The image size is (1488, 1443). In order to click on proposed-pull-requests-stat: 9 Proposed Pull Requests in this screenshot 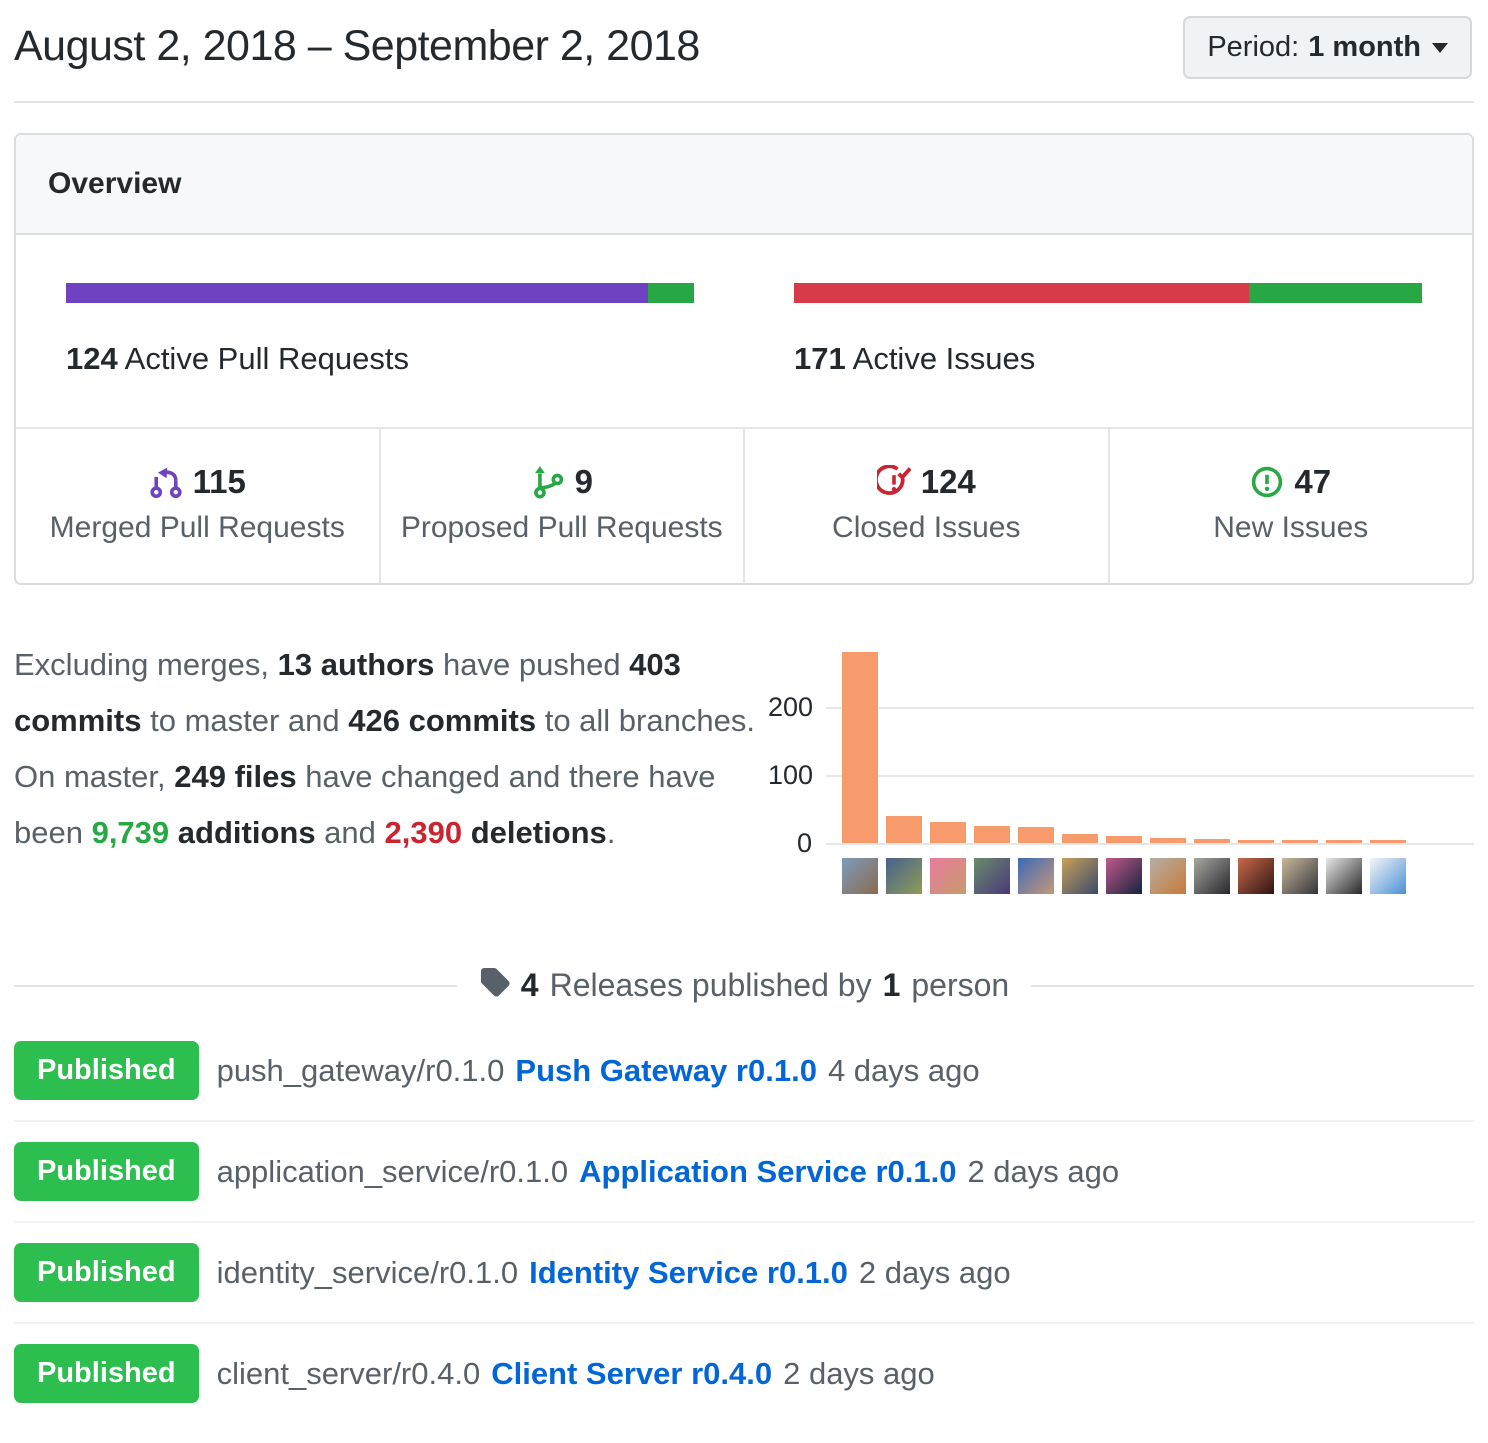, I will do `click(561, 506)`.